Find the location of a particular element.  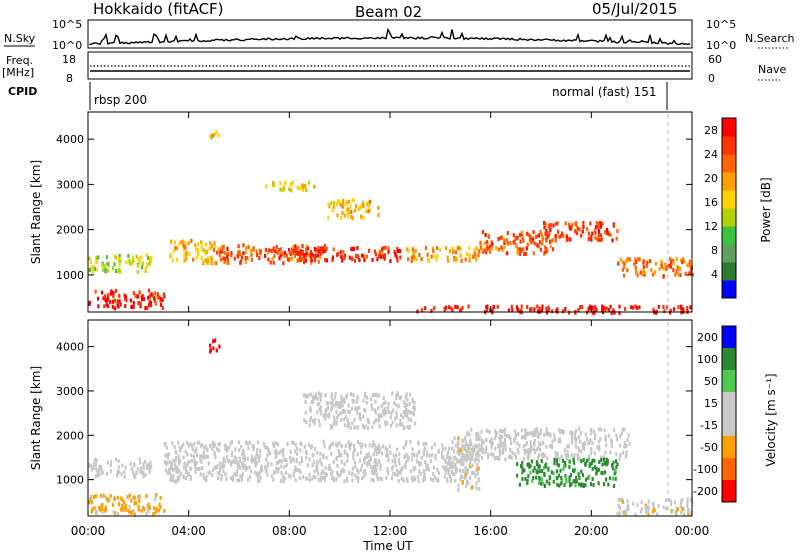

colorbar-segment is located at coordinates (729, 425).